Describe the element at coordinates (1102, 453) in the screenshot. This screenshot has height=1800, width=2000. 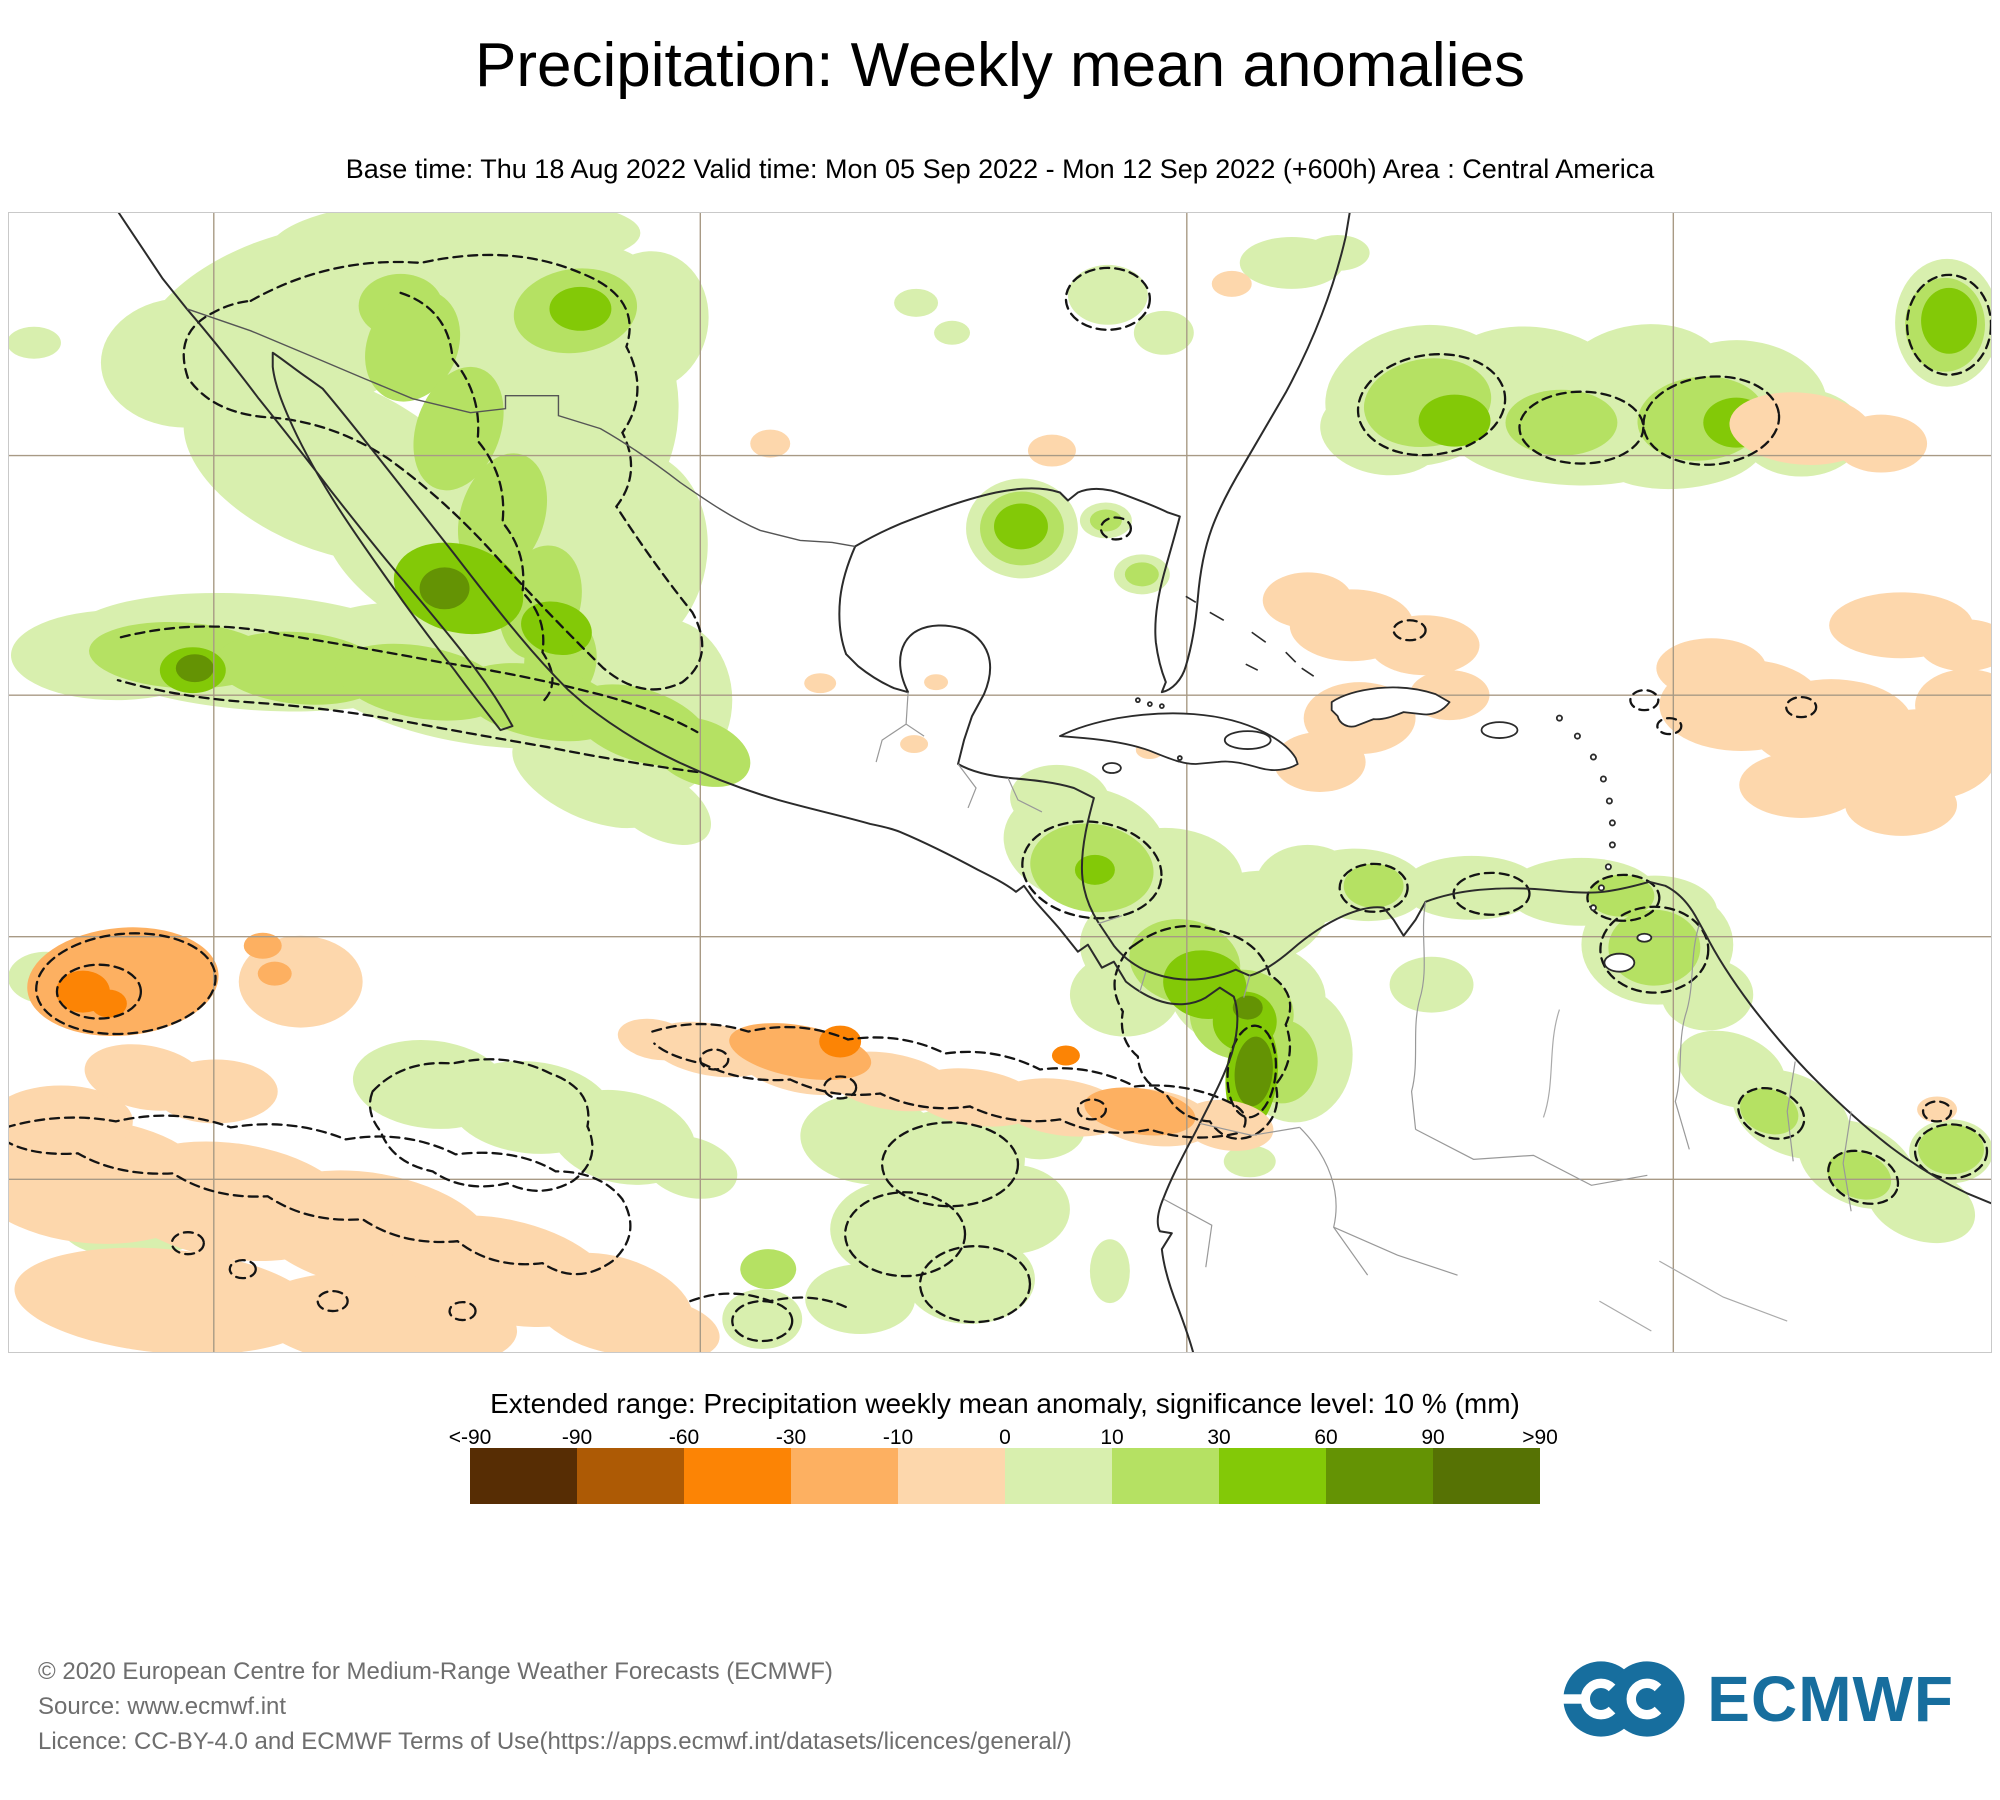
I see `coast-gulf-florida` at that location.